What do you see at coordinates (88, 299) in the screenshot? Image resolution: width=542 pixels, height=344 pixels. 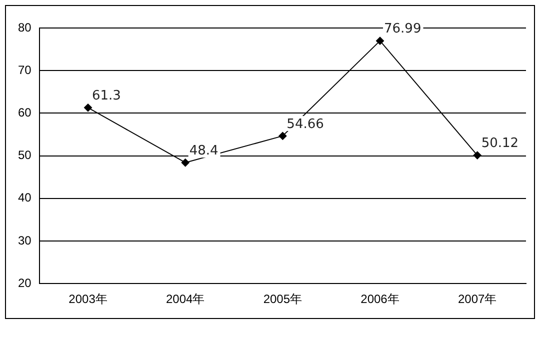 I see `x-tick-label: 2003年` at bounding box center [88, 299].